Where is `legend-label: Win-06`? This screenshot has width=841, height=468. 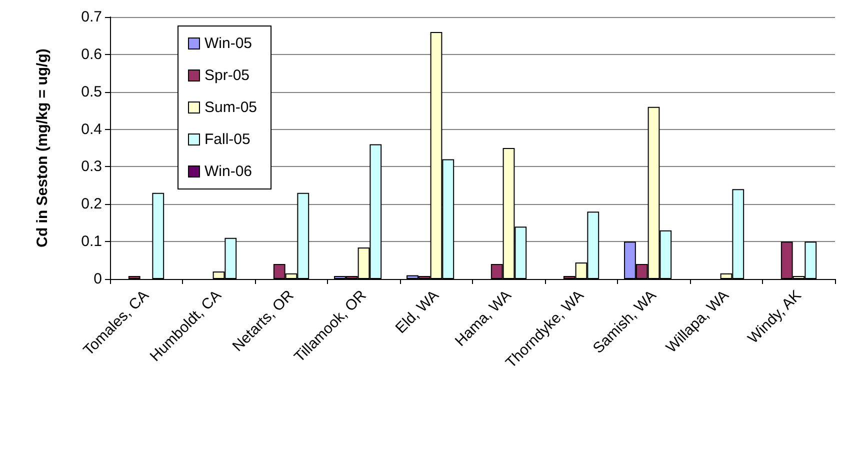
legend-label: Win-06 is located at coordinates (228, 171).